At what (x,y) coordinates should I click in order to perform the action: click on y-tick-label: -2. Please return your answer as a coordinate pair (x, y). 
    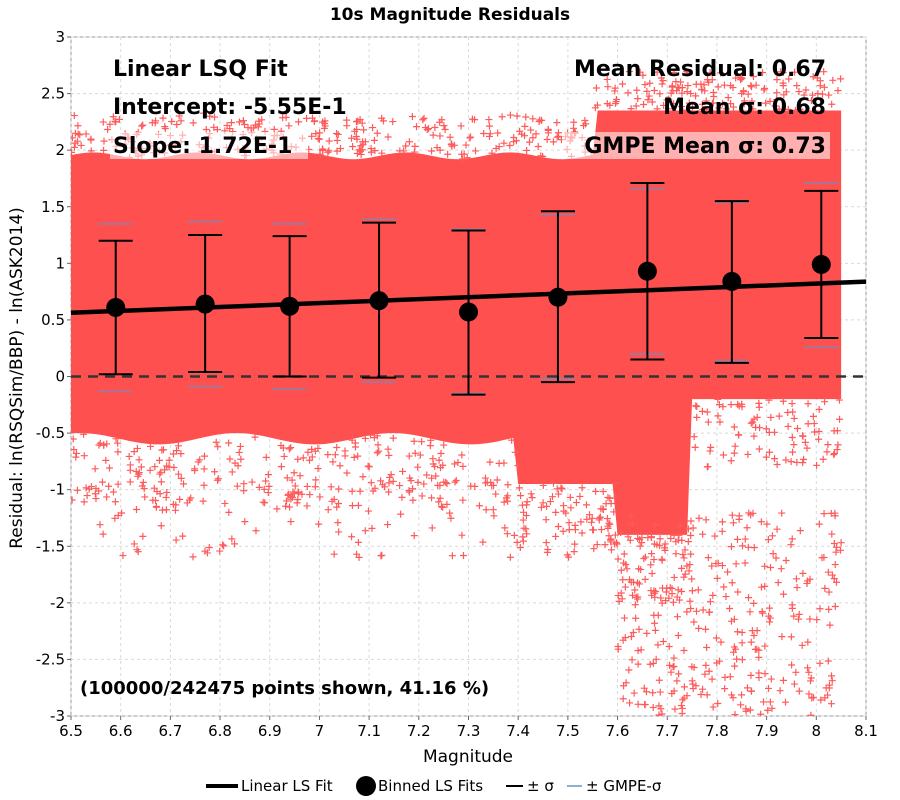
    Looking at the image, I should click on (57, 603).